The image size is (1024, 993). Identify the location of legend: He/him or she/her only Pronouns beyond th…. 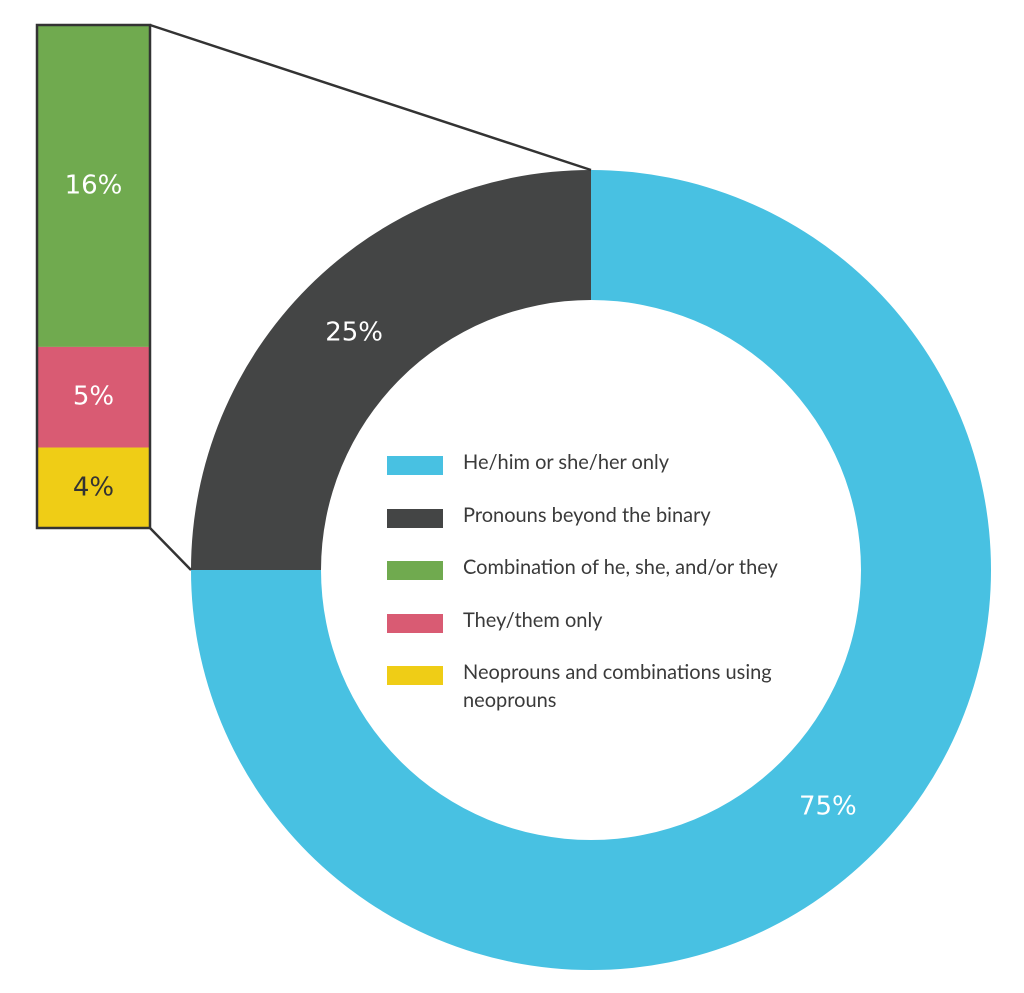
(622, 580).